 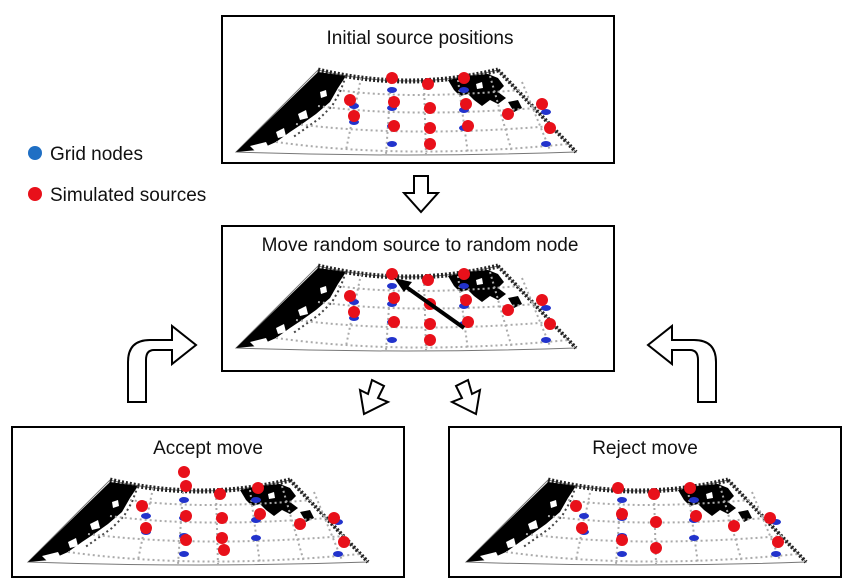 I want to click on grid-nodes-legend-dot, so click(x=35, y=153).